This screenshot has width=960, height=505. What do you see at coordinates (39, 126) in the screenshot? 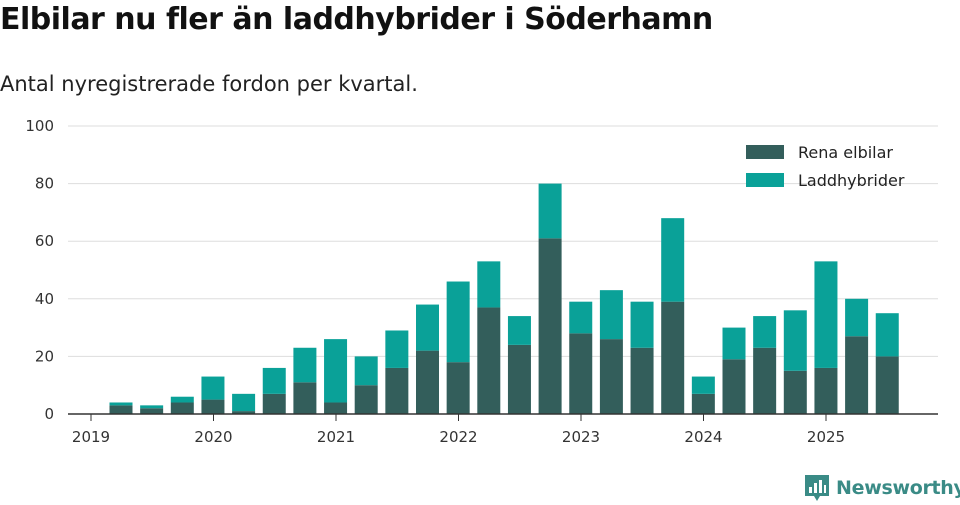
I see `y-tick-label: 100` at bounding box center [39, 126].